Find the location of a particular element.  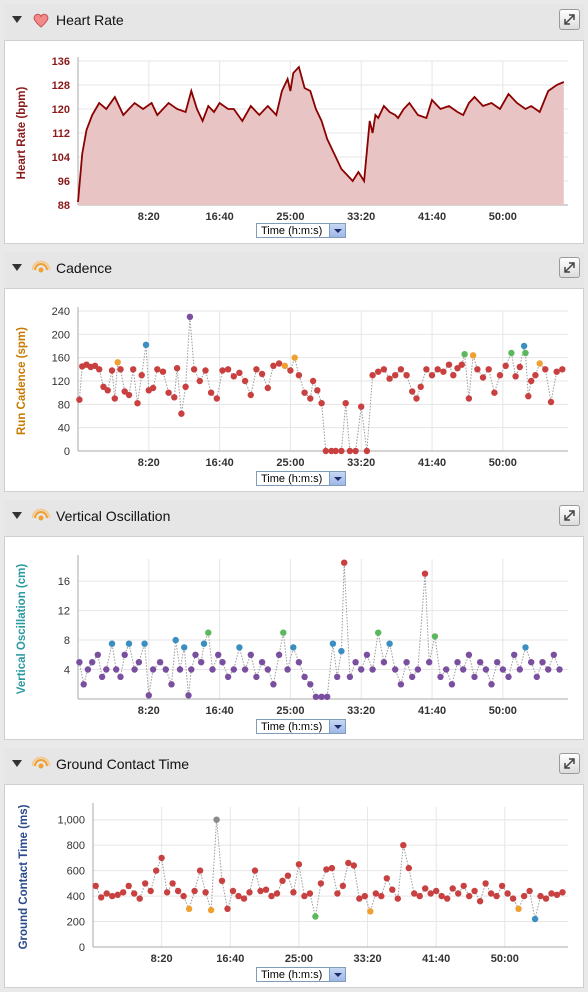

panel-header: Heart Rate is located at coordinates (294, 20).